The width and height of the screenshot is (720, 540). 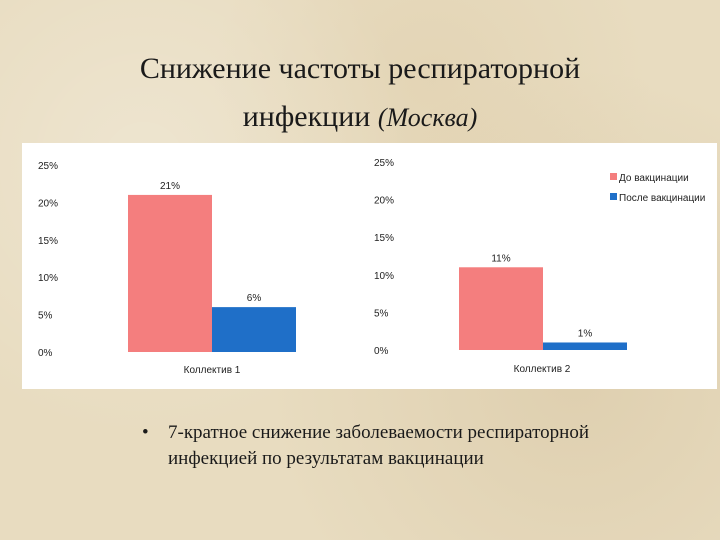 What do you see at coordinates (501, 308) in the screenshot?
I see `bar-chart2-series1` at bounding box center [501, 308].